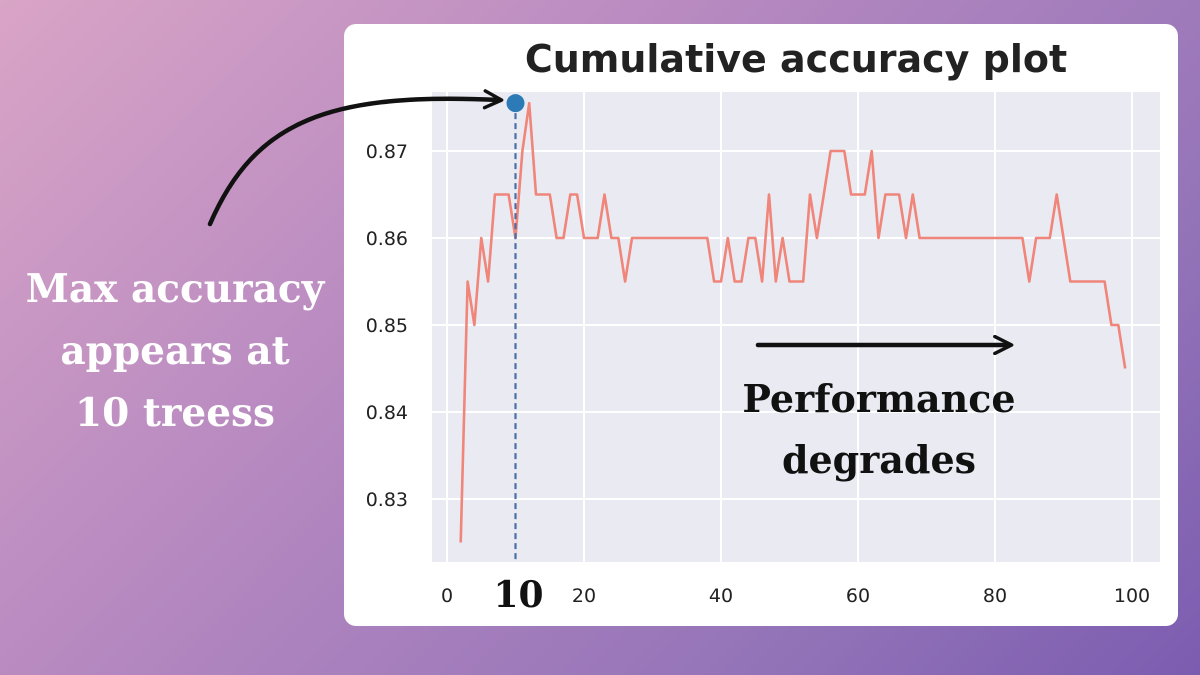  I want to click on note-line-3: 10 treess, so click(175, 413).